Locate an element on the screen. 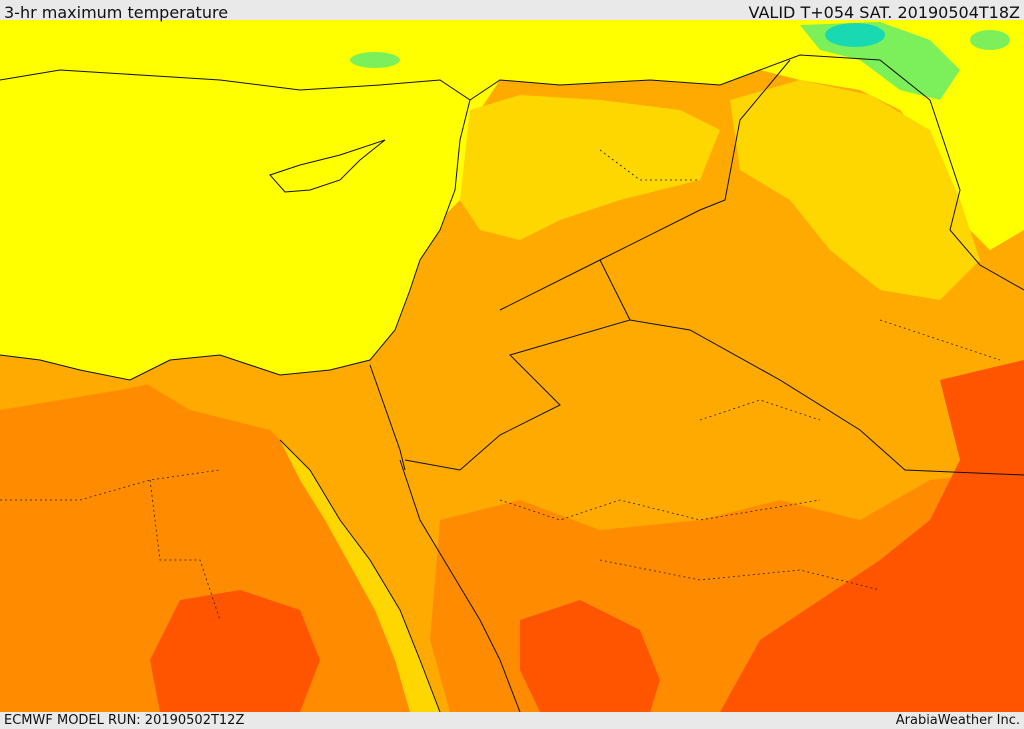  border-saudi-iraq is located at coordinates (826, 397).